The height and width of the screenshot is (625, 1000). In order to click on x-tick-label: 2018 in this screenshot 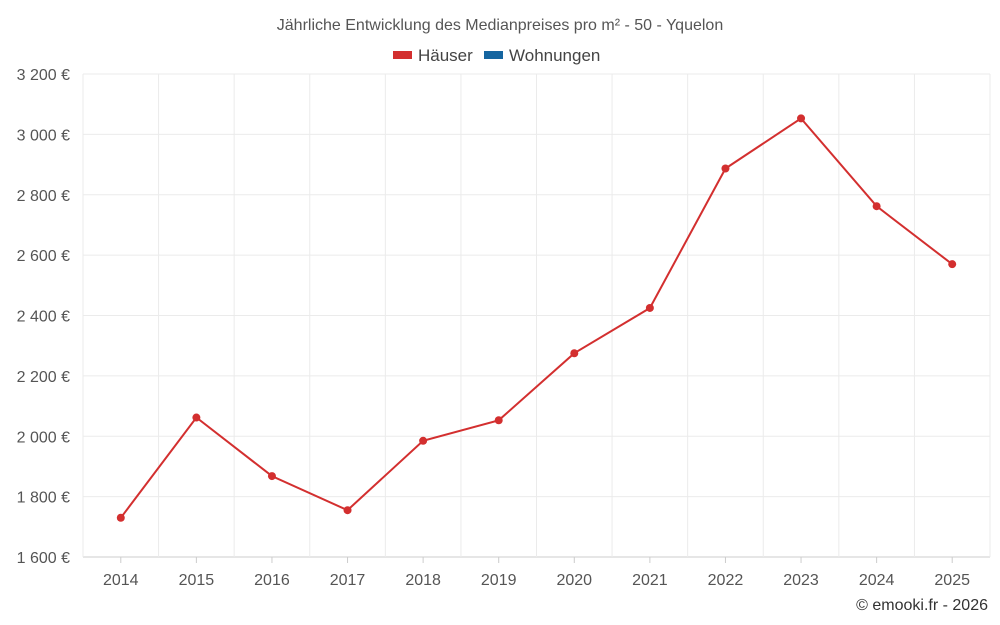, I will do `click(423, 580)`.